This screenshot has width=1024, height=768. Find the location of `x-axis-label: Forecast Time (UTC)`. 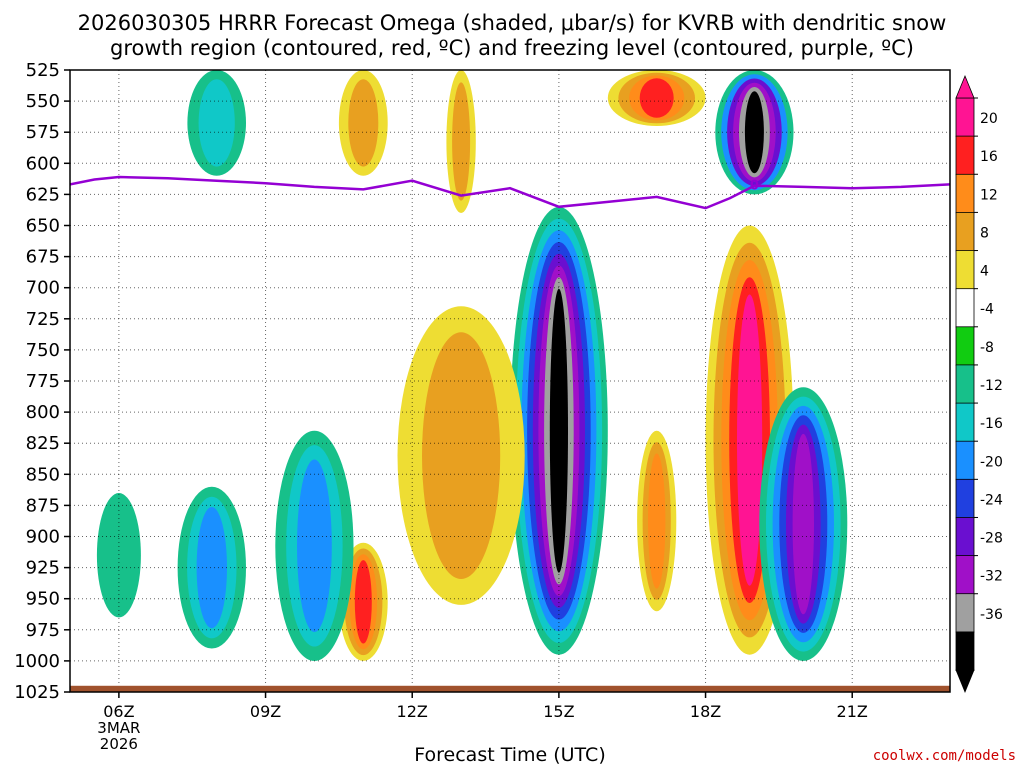

x-axis-label: Forecast Time (UTC) is located at coordinates (510, 755).